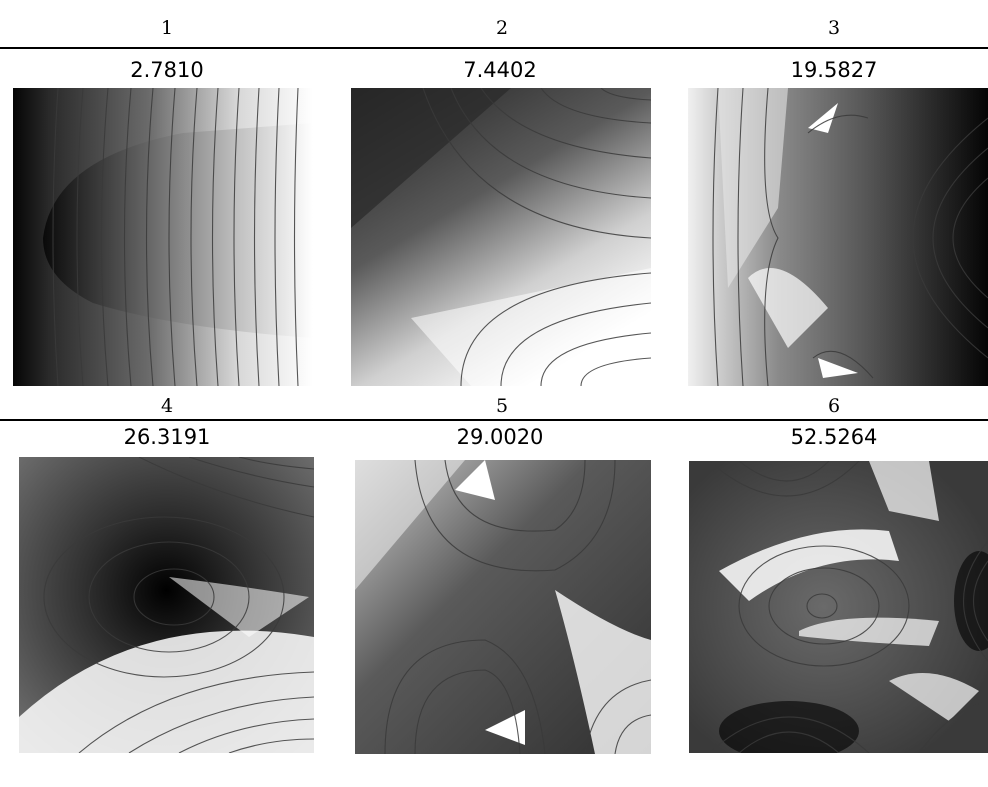 The image size is (988, 787). Describe the element at coordinates (167, 28) in the screenshot. I see `mode-index-1: 1` at that location.